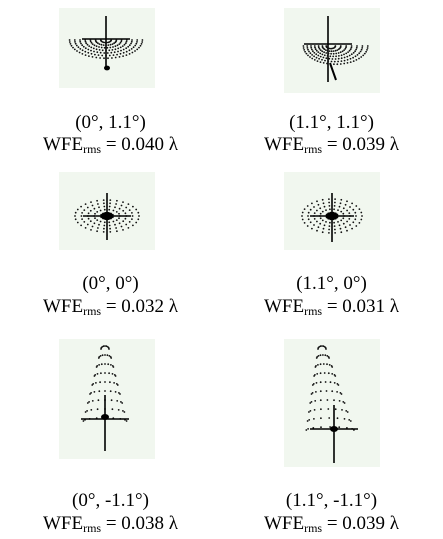 This screenshot has height=539, width=443. What do you see at coordinates (110, 283) in the screenshot?
I see `field-coordinate: (0°, 0°)` at bounding box center [110, 283].